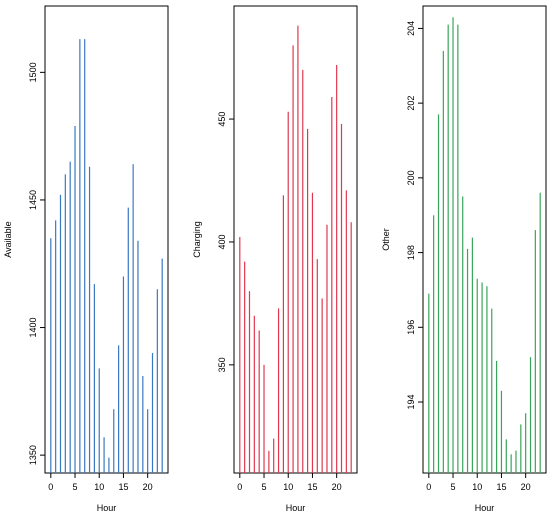 The height and width of the screenshot is (516, 547). I want to click on y-tick-label: 350, so click(222, 364).